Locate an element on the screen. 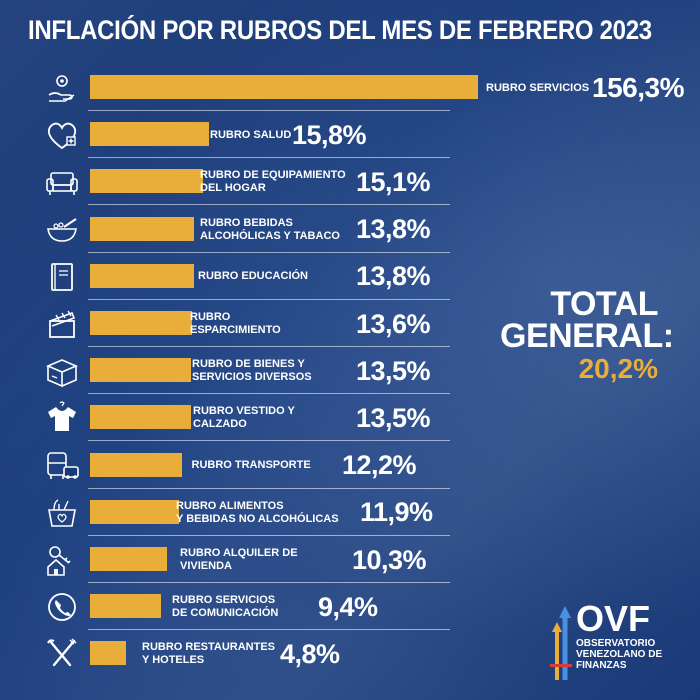  bar-row: RUBRO EDUCACIÓN 13,8% is located at coordinates (350, 277).